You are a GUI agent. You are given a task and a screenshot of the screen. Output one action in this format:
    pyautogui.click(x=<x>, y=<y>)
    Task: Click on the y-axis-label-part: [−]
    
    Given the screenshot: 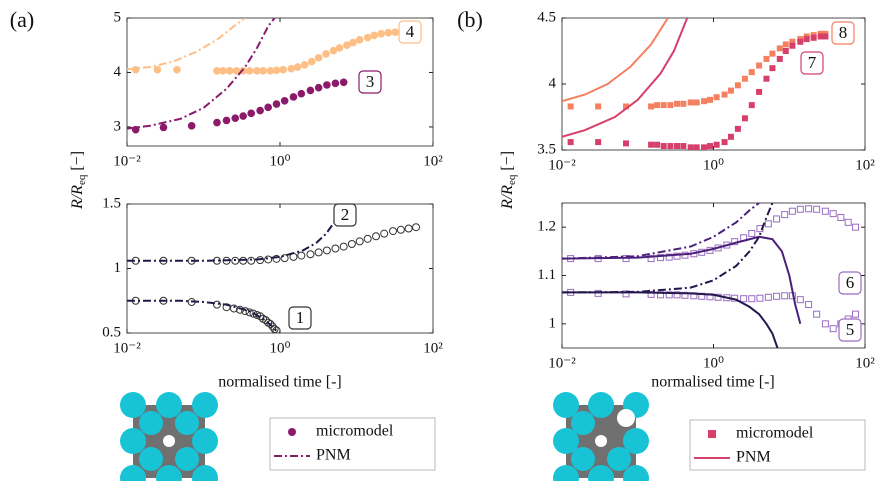 What is the action you would take?
    pyautogui.click(x=77, y=163)
    